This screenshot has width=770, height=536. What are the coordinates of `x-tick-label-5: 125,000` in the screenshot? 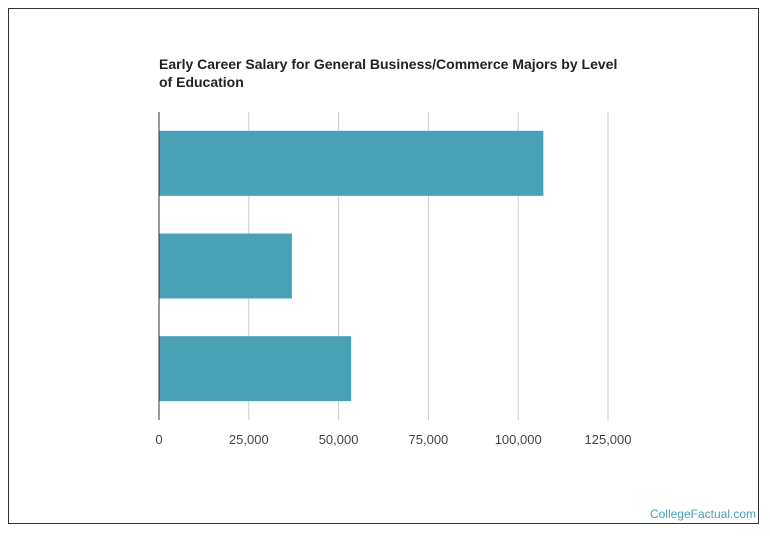 It's located at (608, 439).